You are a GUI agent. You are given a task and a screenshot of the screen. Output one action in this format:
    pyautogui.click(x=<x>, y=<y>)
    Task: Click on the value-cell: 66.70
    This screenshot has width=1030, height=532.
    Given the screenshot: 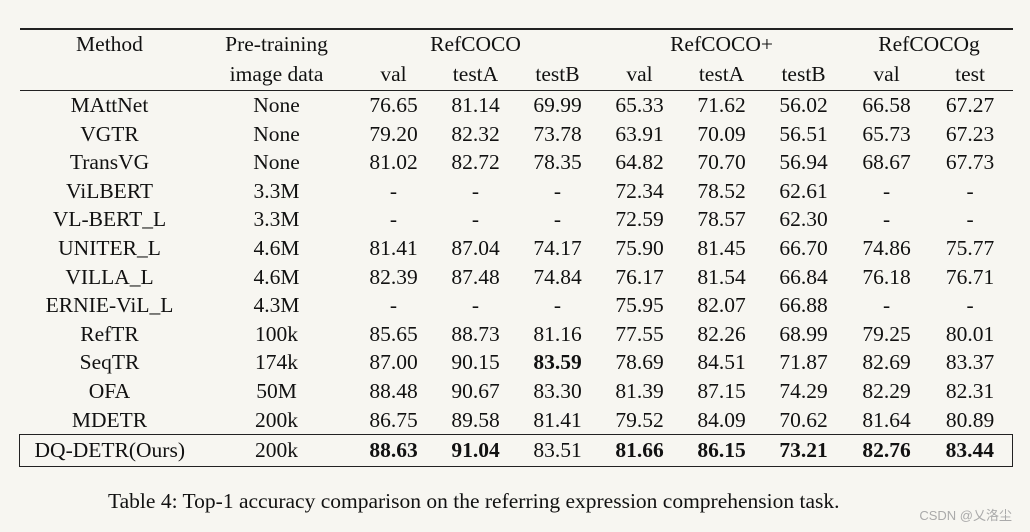 What is the action you would take?
    pyautogui.click(x=803, y=247)
    